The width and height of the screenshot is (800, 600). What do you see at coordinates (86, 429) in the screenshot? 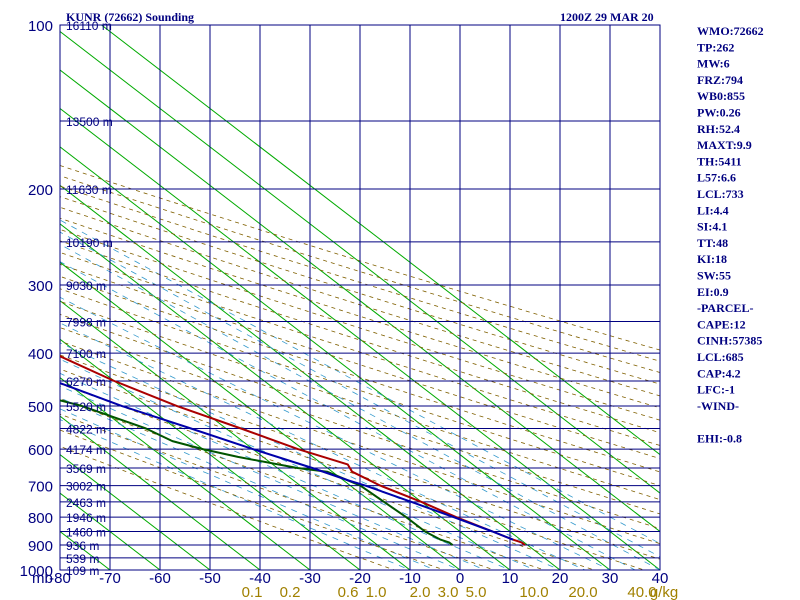
I see `height-label: 4822 m` at bounding box center [86, 429].